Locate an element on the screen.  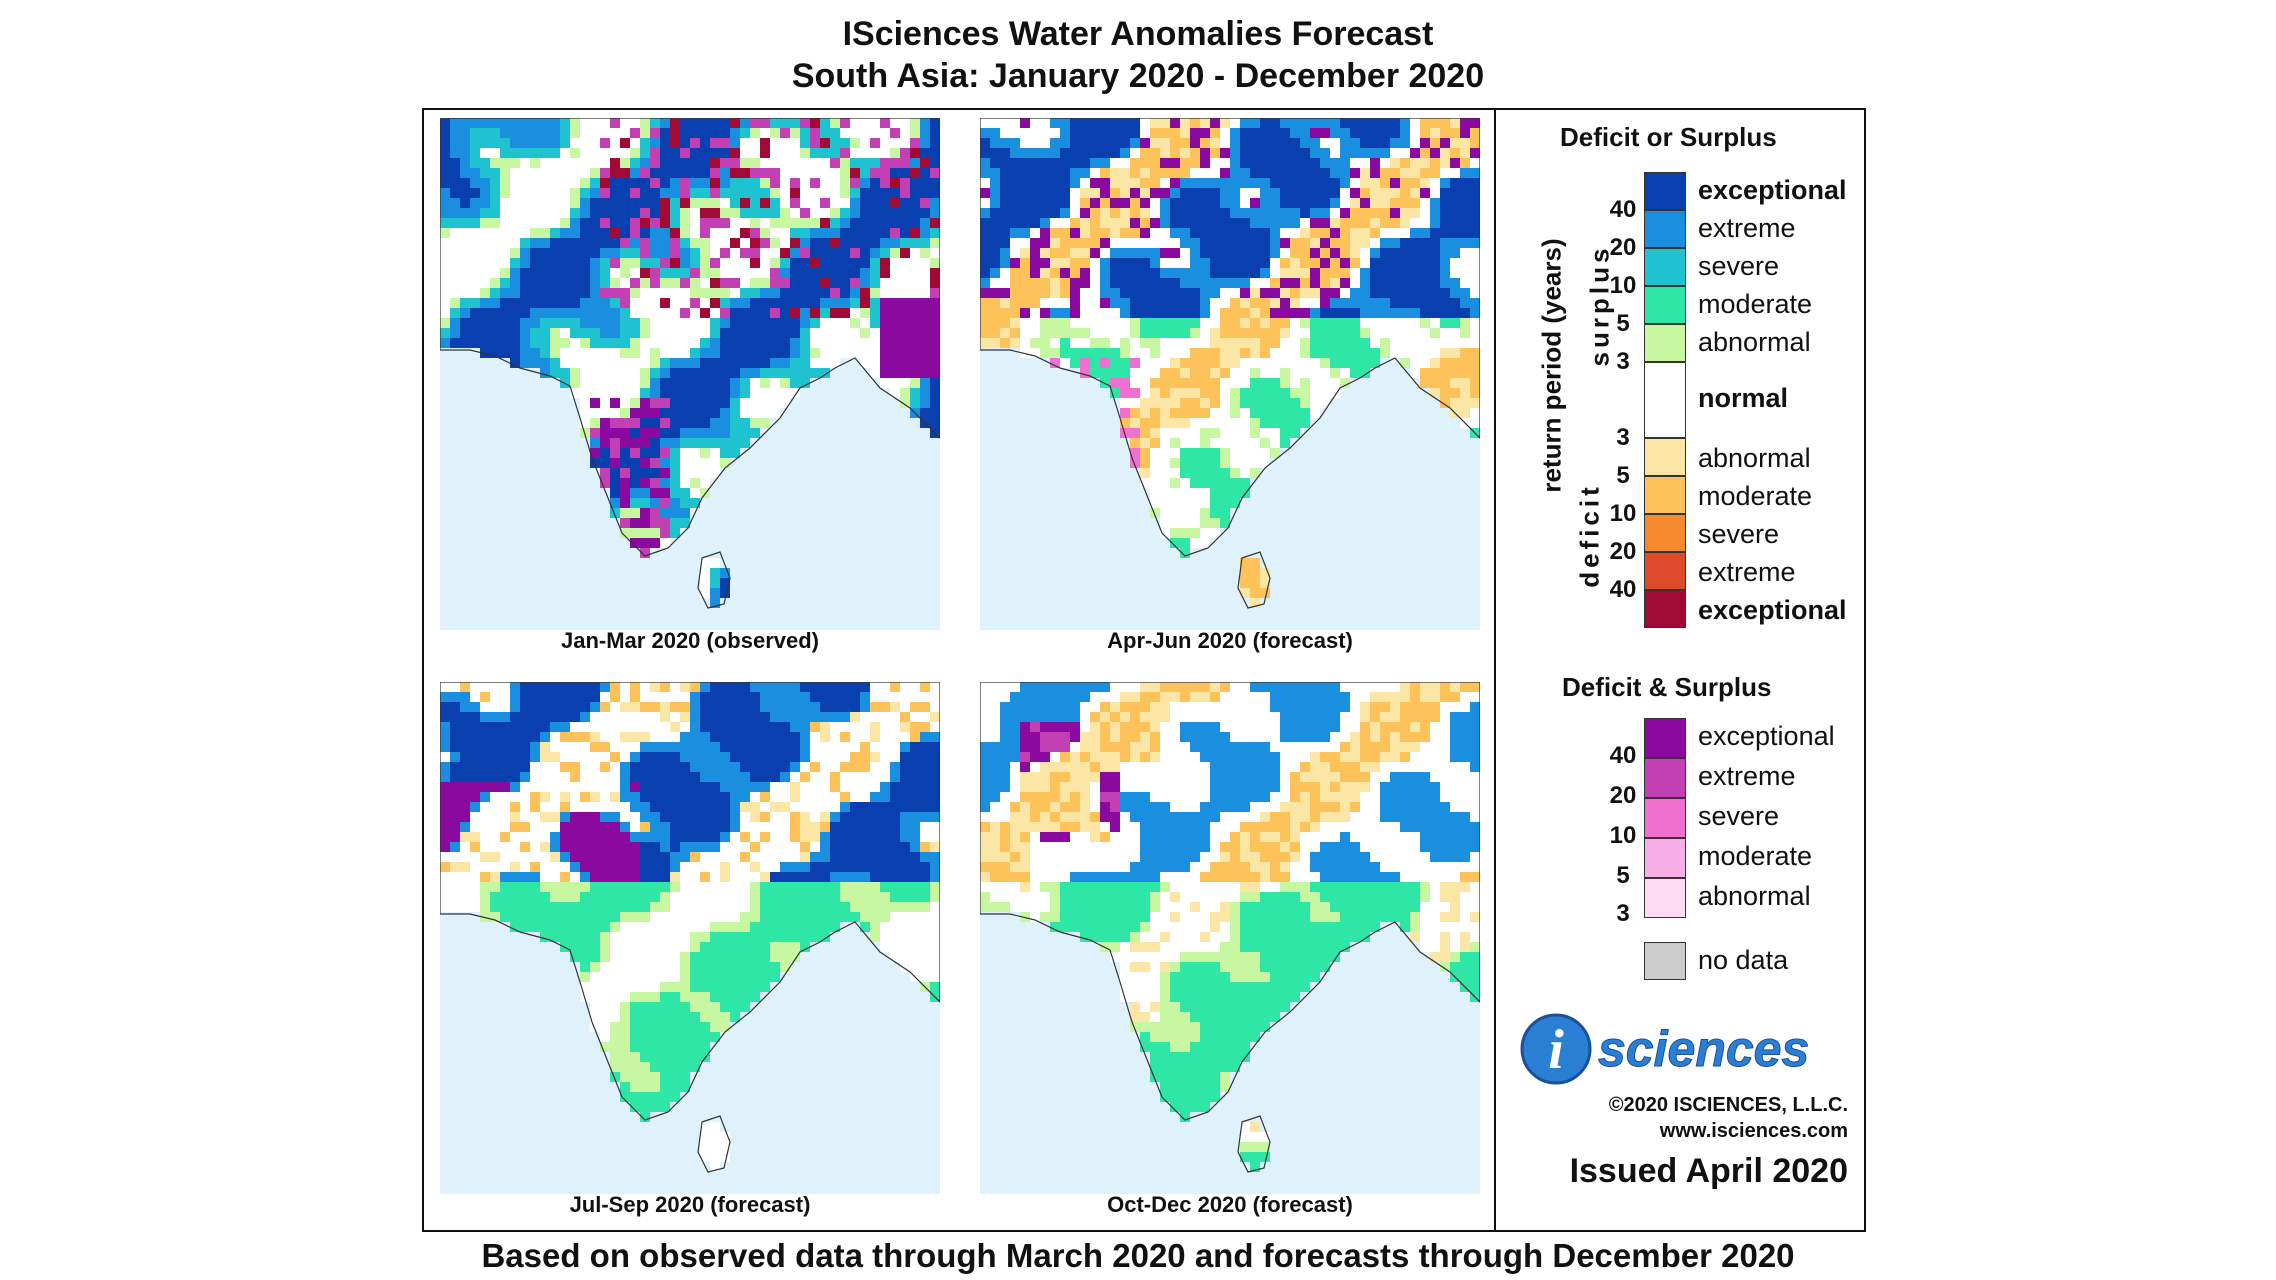
swatch-normal is located at coordinates (1665, 400).